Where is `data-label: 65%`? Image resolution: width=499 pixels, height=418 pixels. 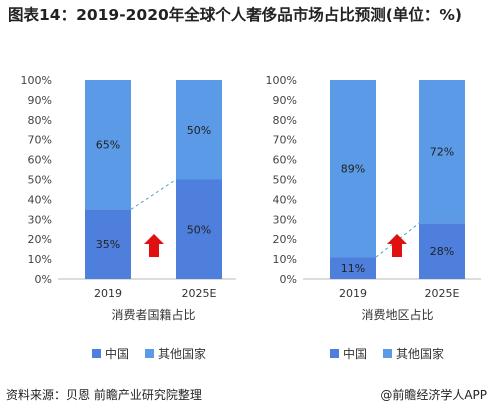
data-label: 65% is located at coordinates (108, 145).